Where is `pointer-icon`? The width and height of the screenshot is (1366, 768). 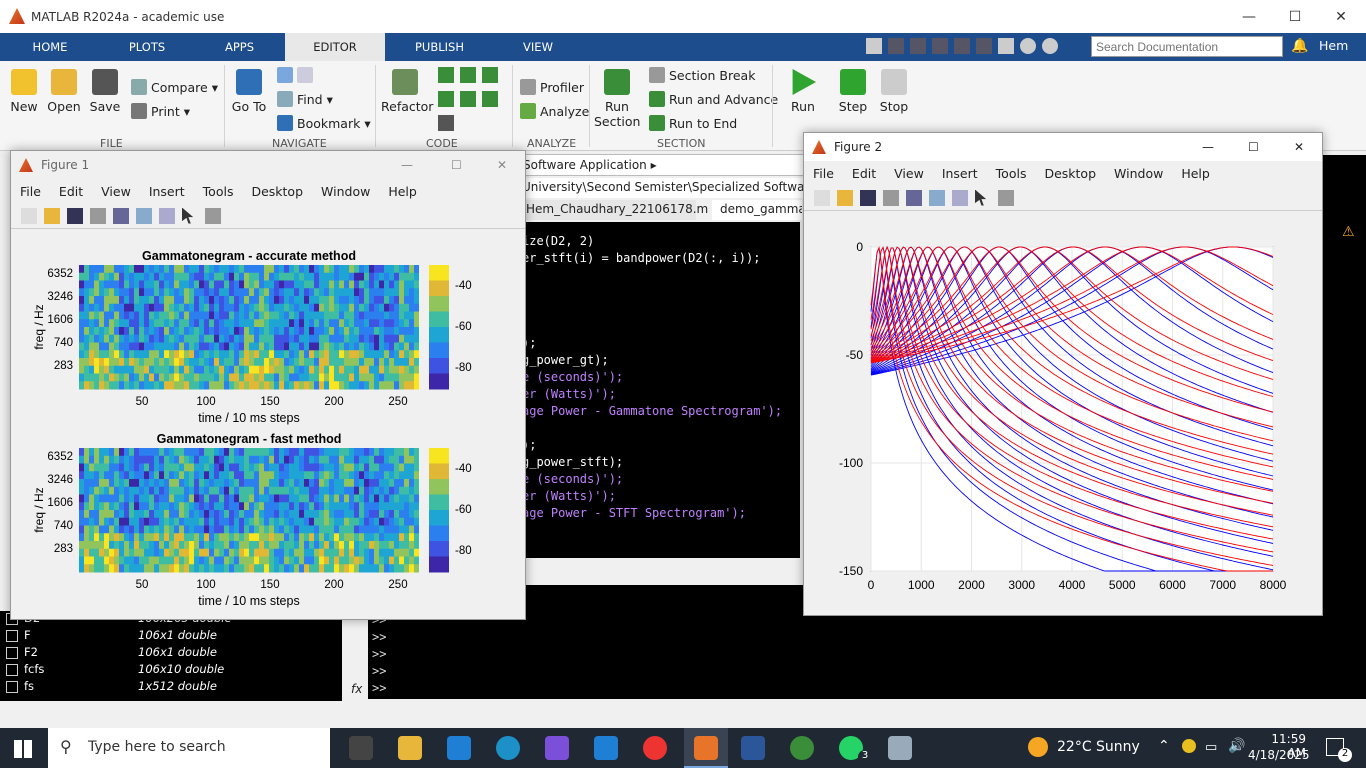
pointer-icon is located at coordinates (188, 215).